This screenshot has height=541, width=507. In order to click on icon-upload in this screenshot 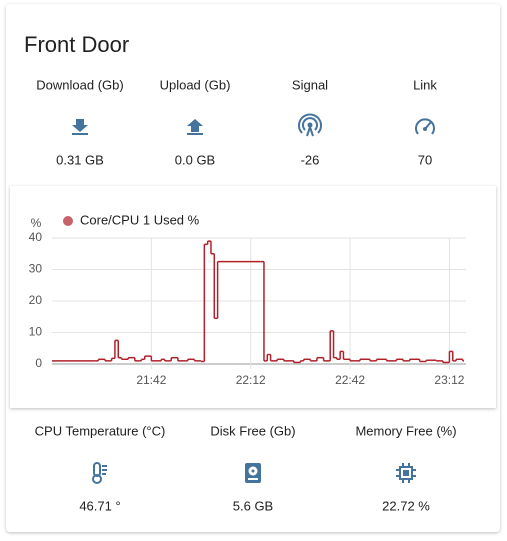, I will do `click(195, 127)`.